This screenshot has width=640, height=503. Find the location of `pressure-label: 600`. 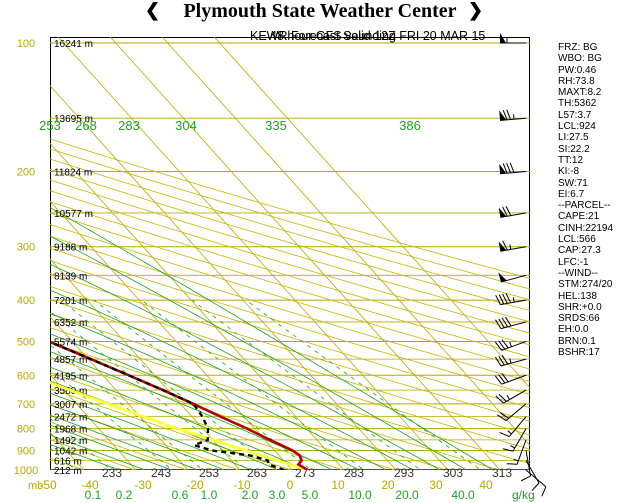

pressure-label: 600 is located at coordinates (26, 376).